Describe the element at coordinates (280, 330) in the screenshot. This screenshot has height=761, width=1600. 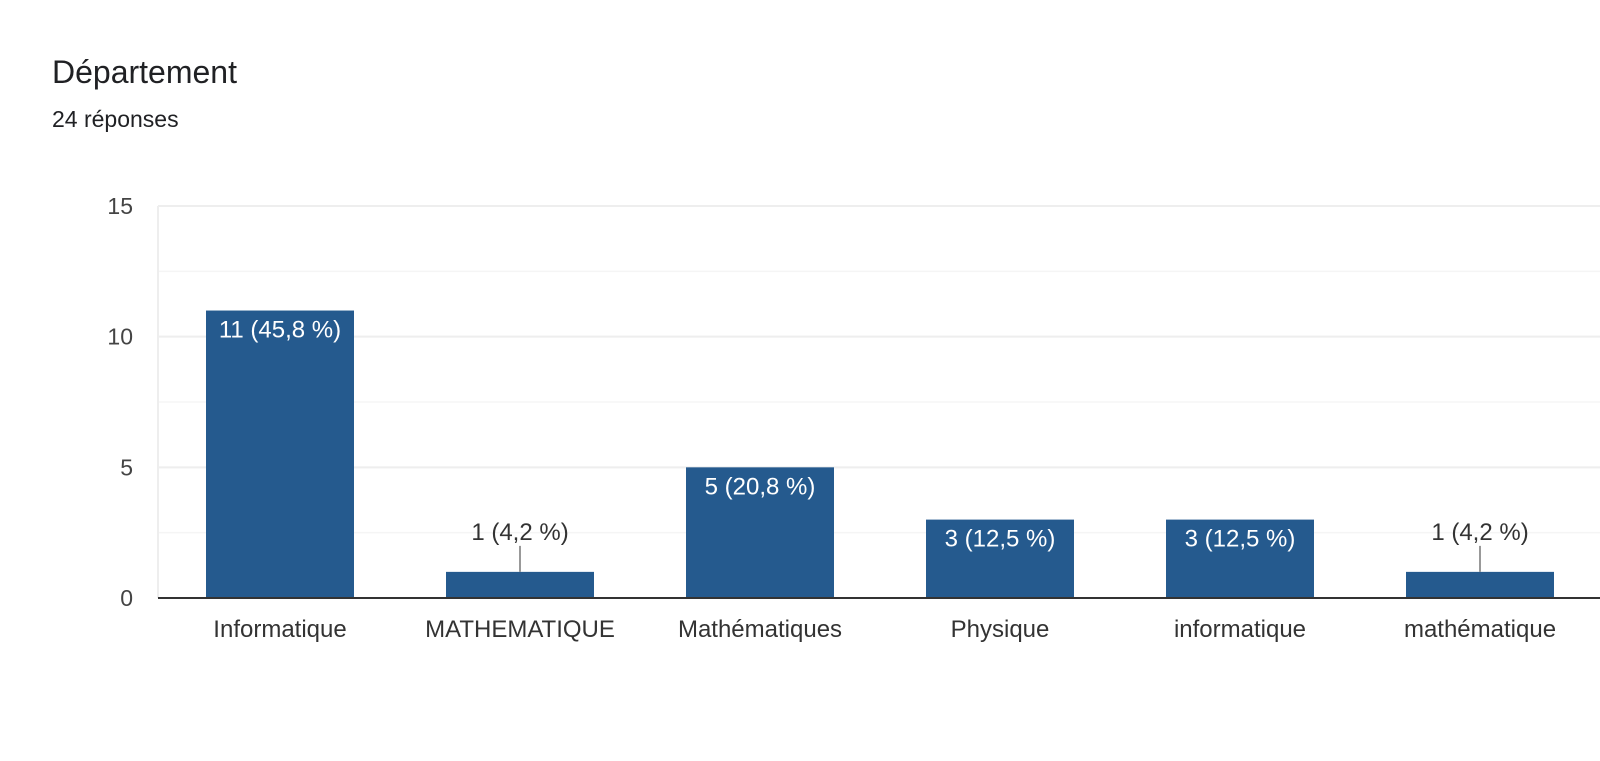
I see `bar-value-label: 11 (45,8 %)` at that location.